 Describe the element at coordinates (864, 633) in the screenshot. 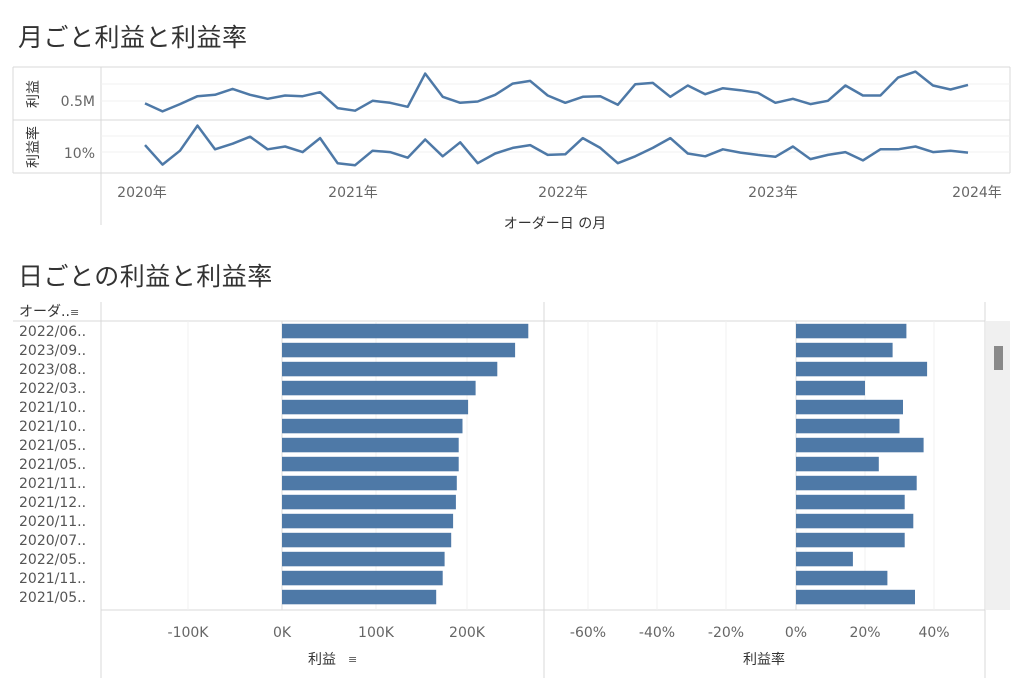

I see `rate-tick-20: 20%` at that location.